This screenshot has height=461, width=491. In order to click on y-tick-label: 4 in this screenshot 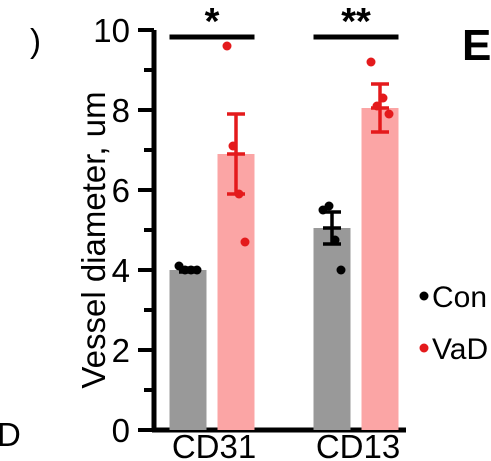, I will do `click(121, 270)`.